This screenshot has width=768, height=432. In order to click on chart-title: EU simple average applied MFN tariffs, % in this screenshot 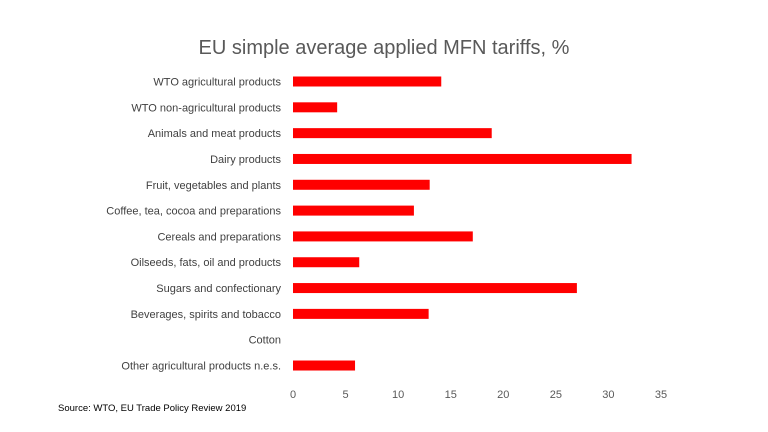, I will do `click(384, 48)`.